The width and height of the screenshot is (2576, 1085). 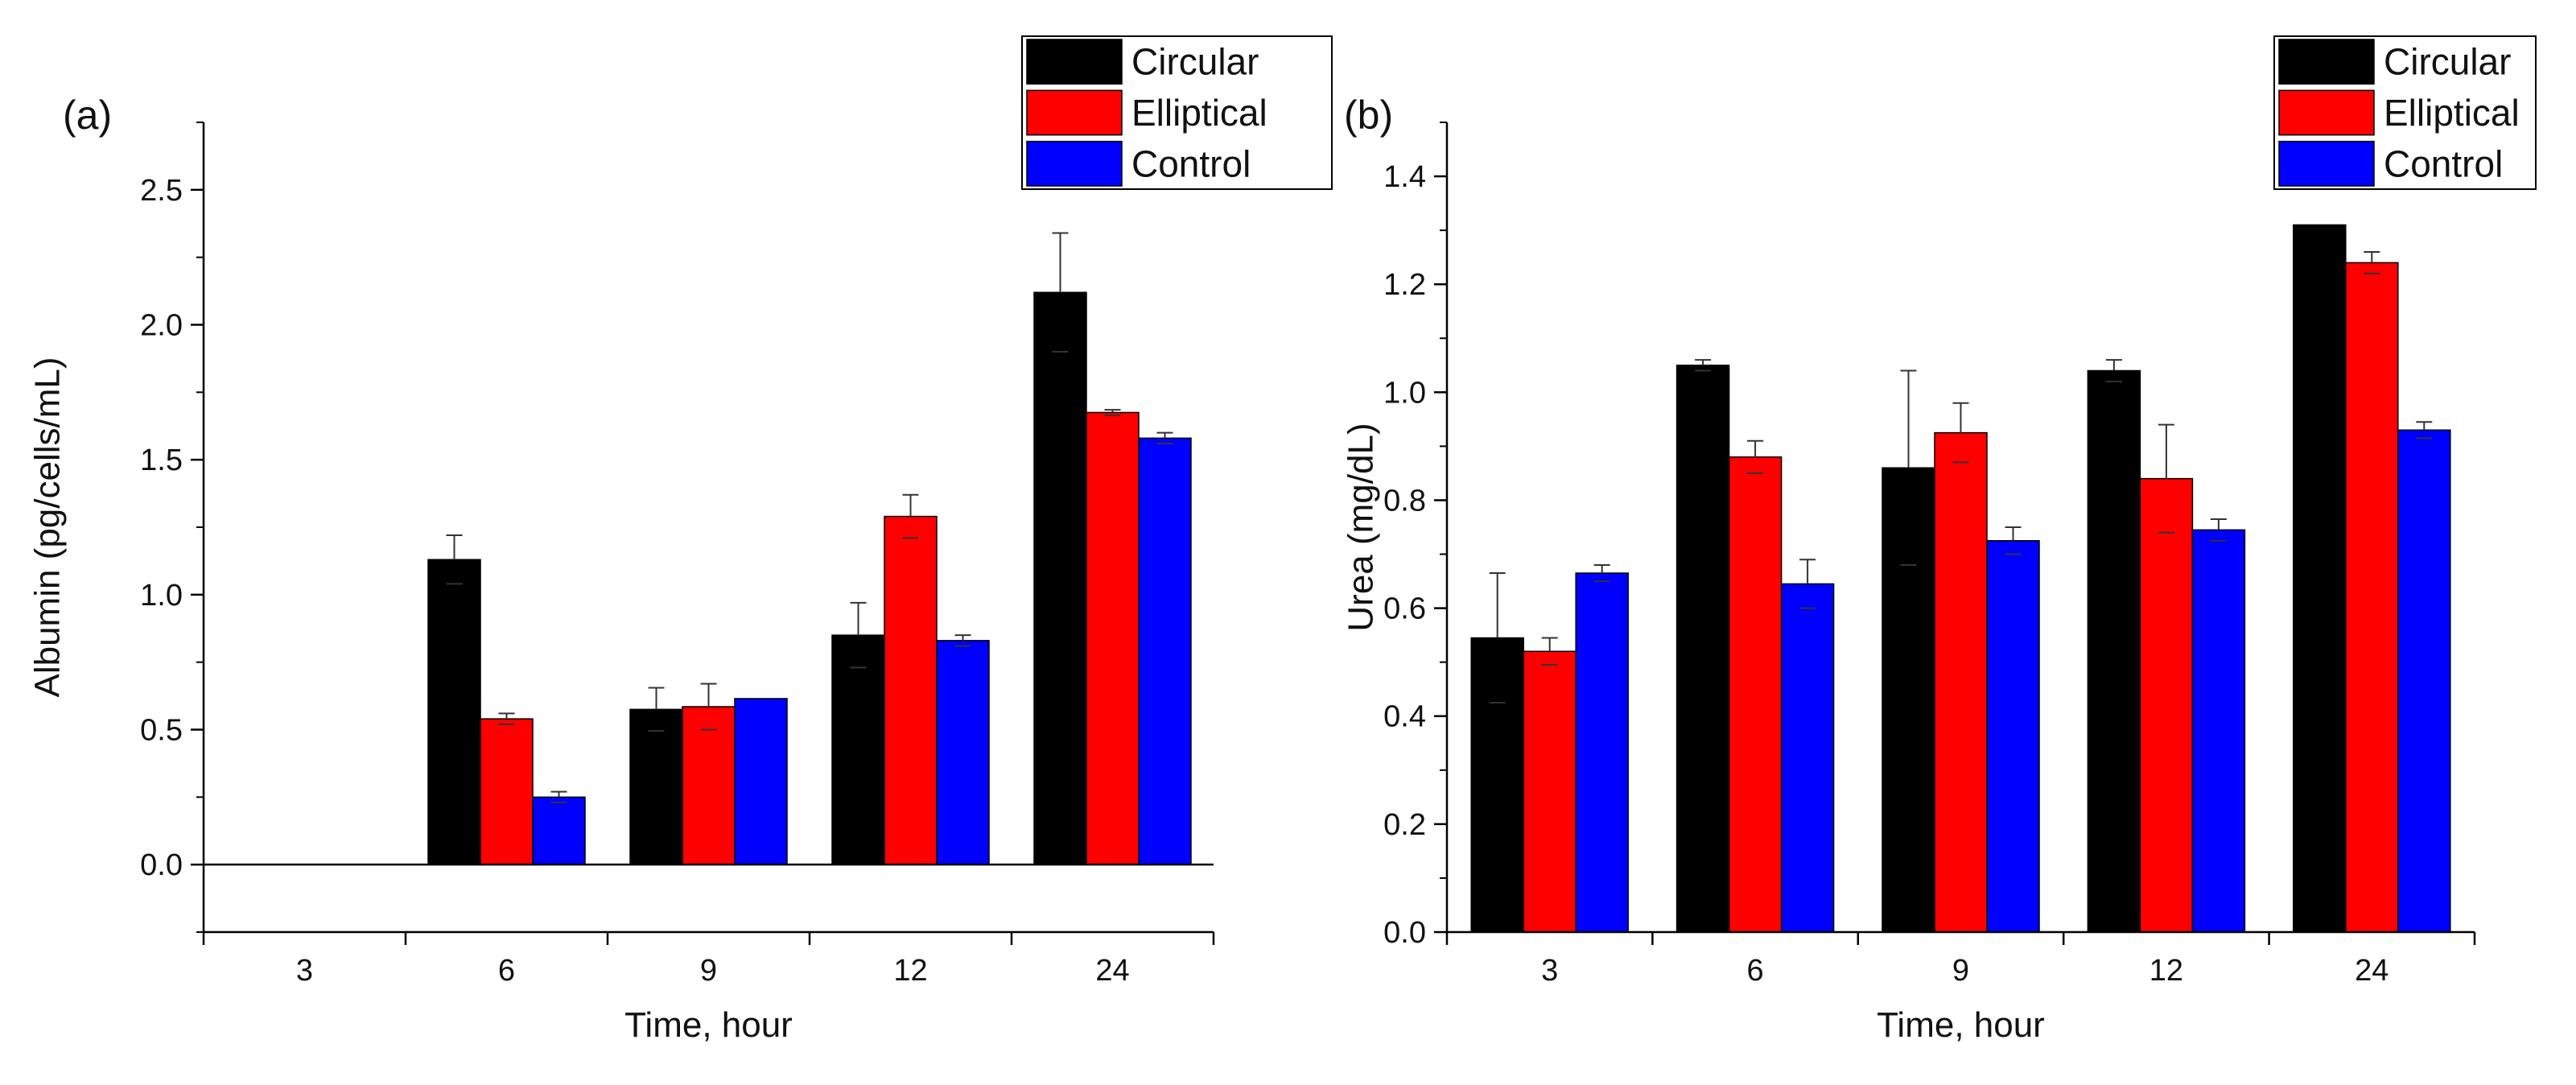 I want to click on y-tick-label: 0.4, so click(x=1404, y=717).